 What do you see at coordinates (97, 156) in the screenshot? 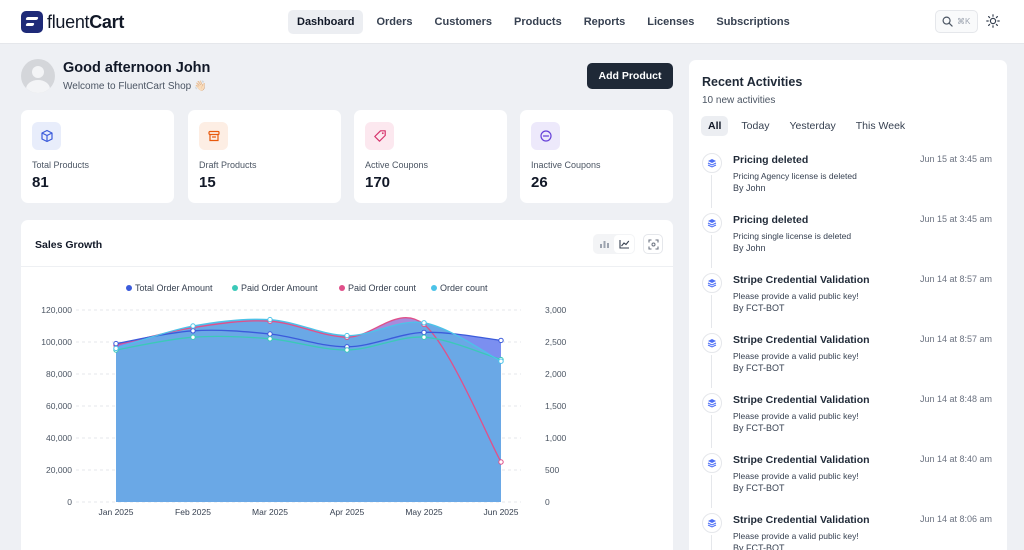
I see `stat-card-total-products: Total Products 81` at bounding box center [97, 156].